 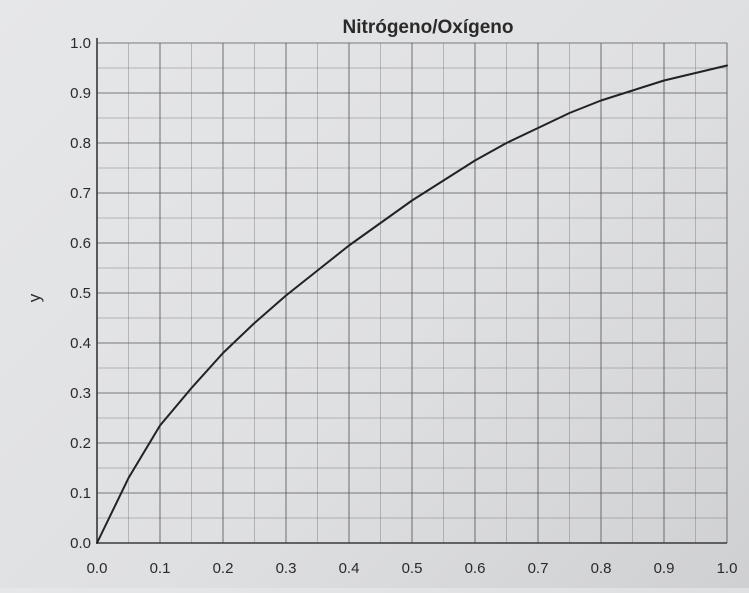 What do you see at coordinates (223, 568) in the screenshot?
I see `x-tick-label: 0.2` at bounding box center [223, 568].